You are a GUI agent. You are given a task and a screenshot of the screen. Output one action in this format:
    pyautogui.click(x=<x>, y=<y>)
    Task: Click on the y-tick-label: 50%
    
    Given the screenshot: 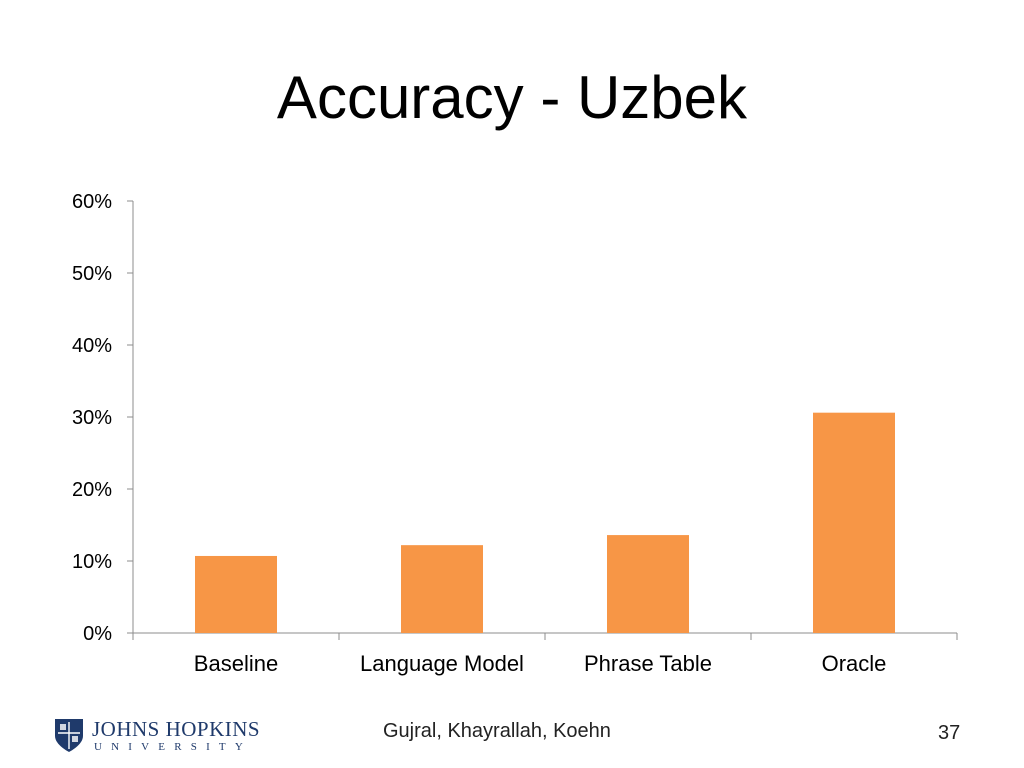 What is the action you would take?
    pyautogui.click(x=92, y=274)
    